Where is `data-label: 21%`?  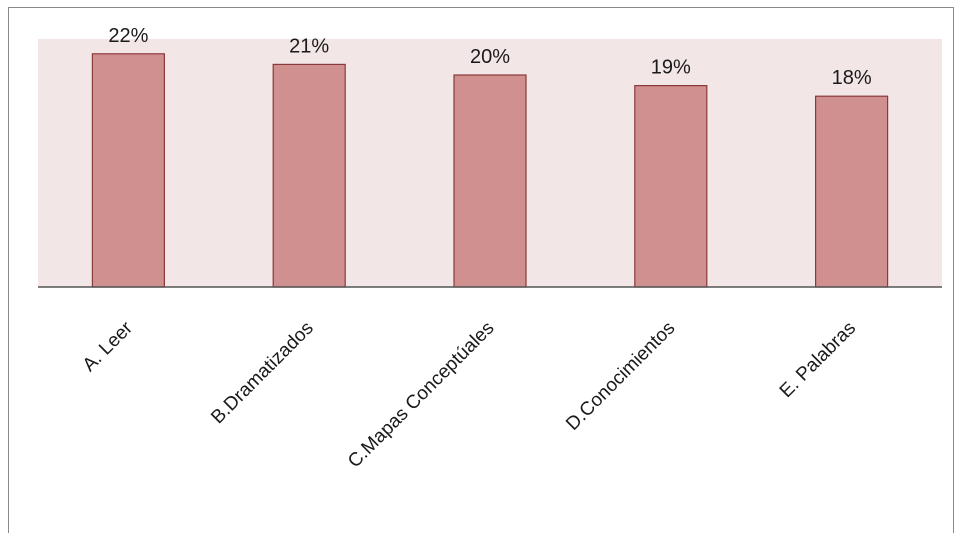
data-label: 21% is located at coordinates (309, 46).